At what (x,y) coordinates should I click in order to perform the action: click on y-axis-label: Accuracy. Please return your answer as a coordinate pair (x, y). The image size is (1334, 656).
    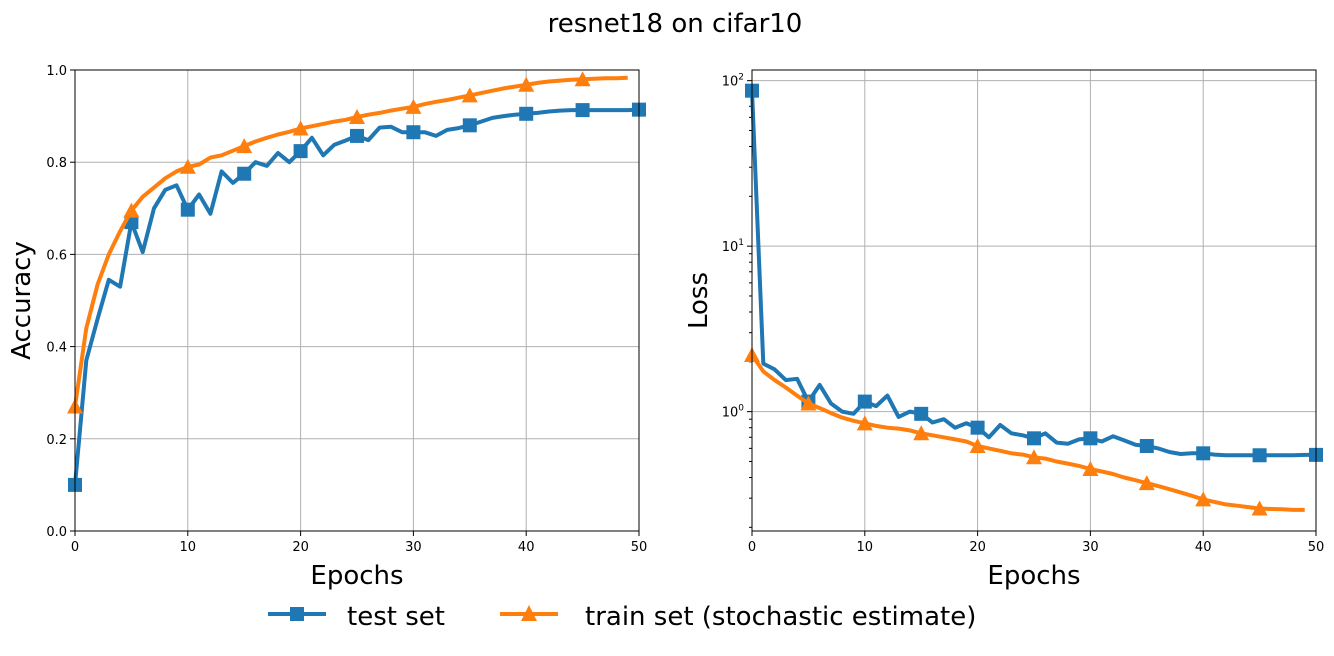
    Looking at the image, I should click on (22, 300).